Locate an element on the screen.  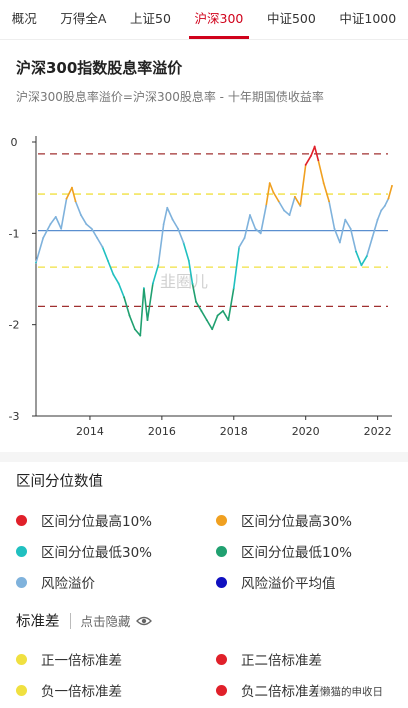
x-tick-label: 2020 is located at coordinates (306, 431).